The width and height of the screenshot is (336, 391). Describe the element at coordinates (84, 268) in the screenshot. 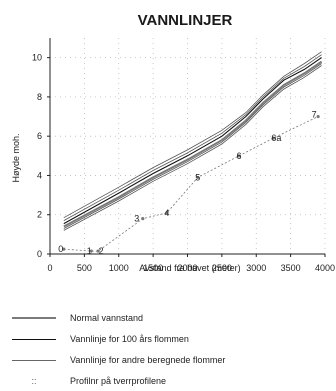

I see `x-tick-label: 500` at that location.